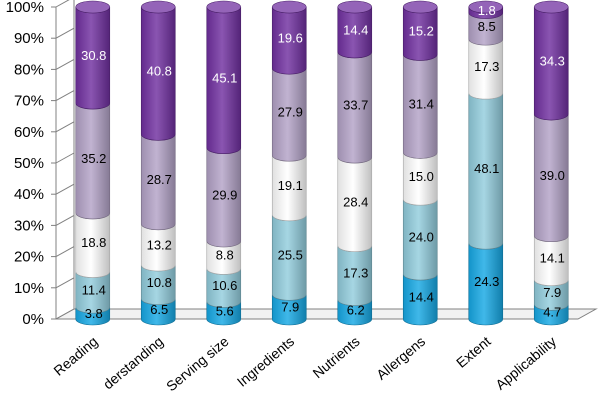  What do you see at coordinates (25, 8) in the screenshot?
I see `y-tick-label: 100%` at bounding box center [25, 8].